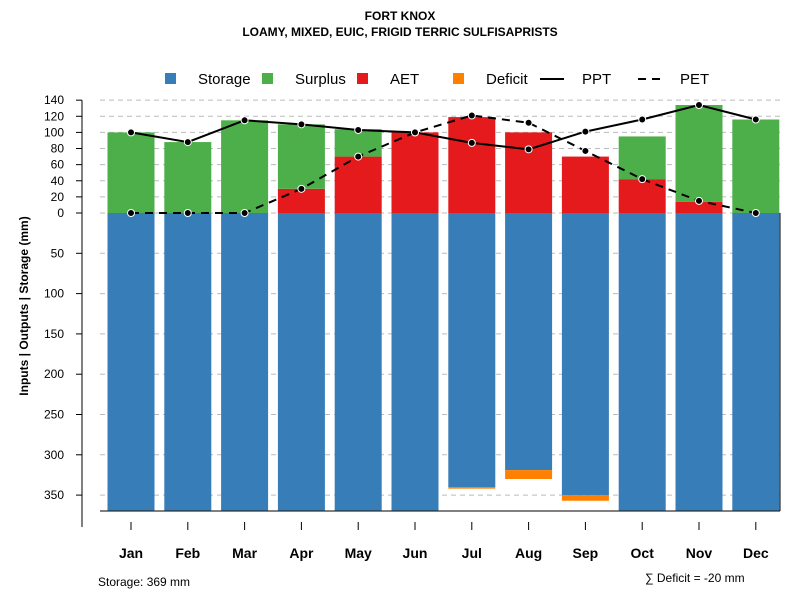 Image resolution: width=800 pixels, height=600 pixels. Describe the element at coordinates (699, 553) in the screenshot. I see `x-tick-label: Nov` at that location.